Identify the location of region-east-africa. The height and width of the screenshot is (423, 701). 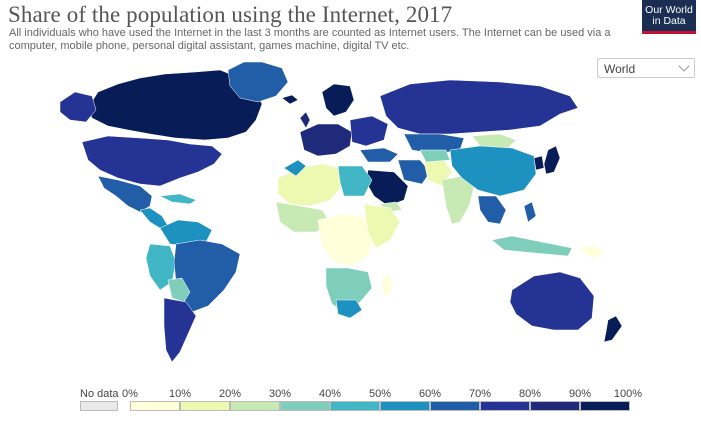
(382, 226).